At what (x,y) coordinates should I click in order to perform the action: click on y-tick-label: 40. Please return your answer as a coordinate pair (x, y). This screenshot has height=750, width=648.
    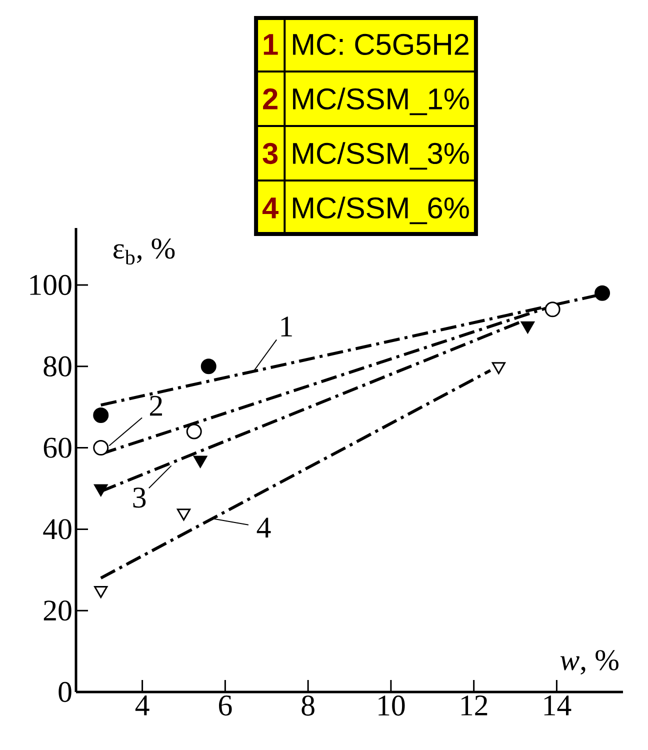
    Looking at the image, I should click on (57, 529).